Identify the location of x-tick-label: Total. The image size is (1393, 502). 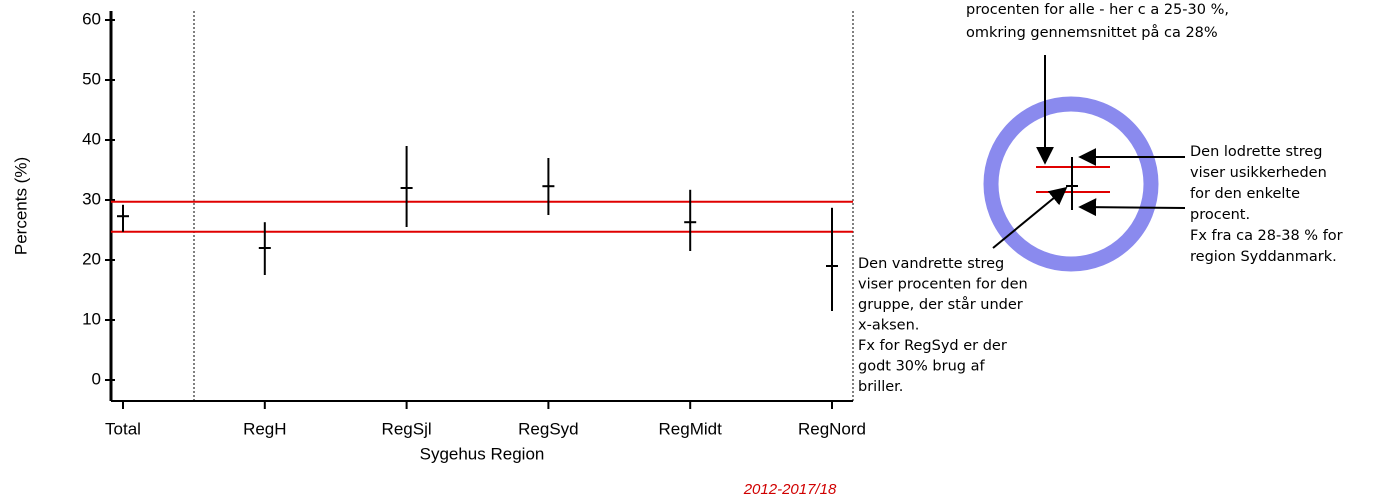
(123, 428).